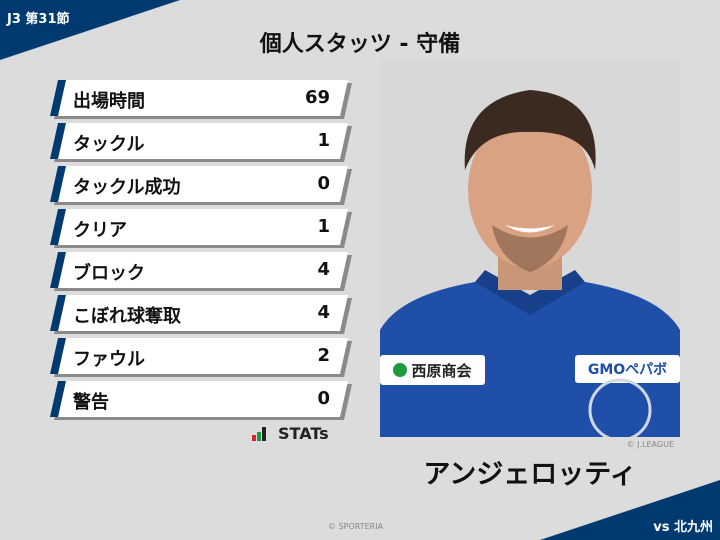 This screenshot has height=540, width=720. I want to click on stat-label: タックル成功, so click(127, 187).